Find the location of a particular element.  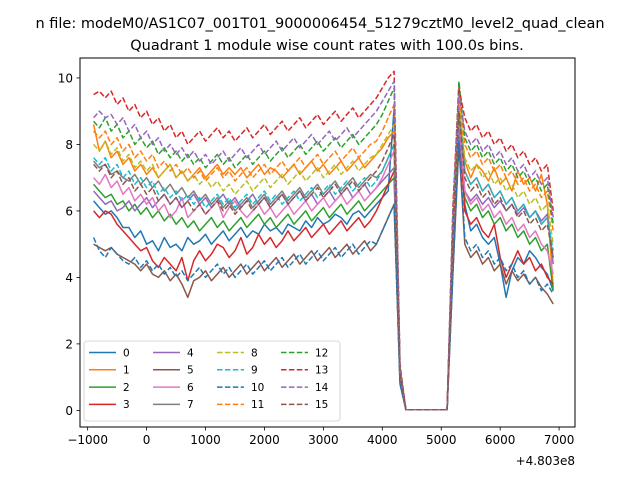

x-tick-label: 5000 is located at coordinates (441, 440).